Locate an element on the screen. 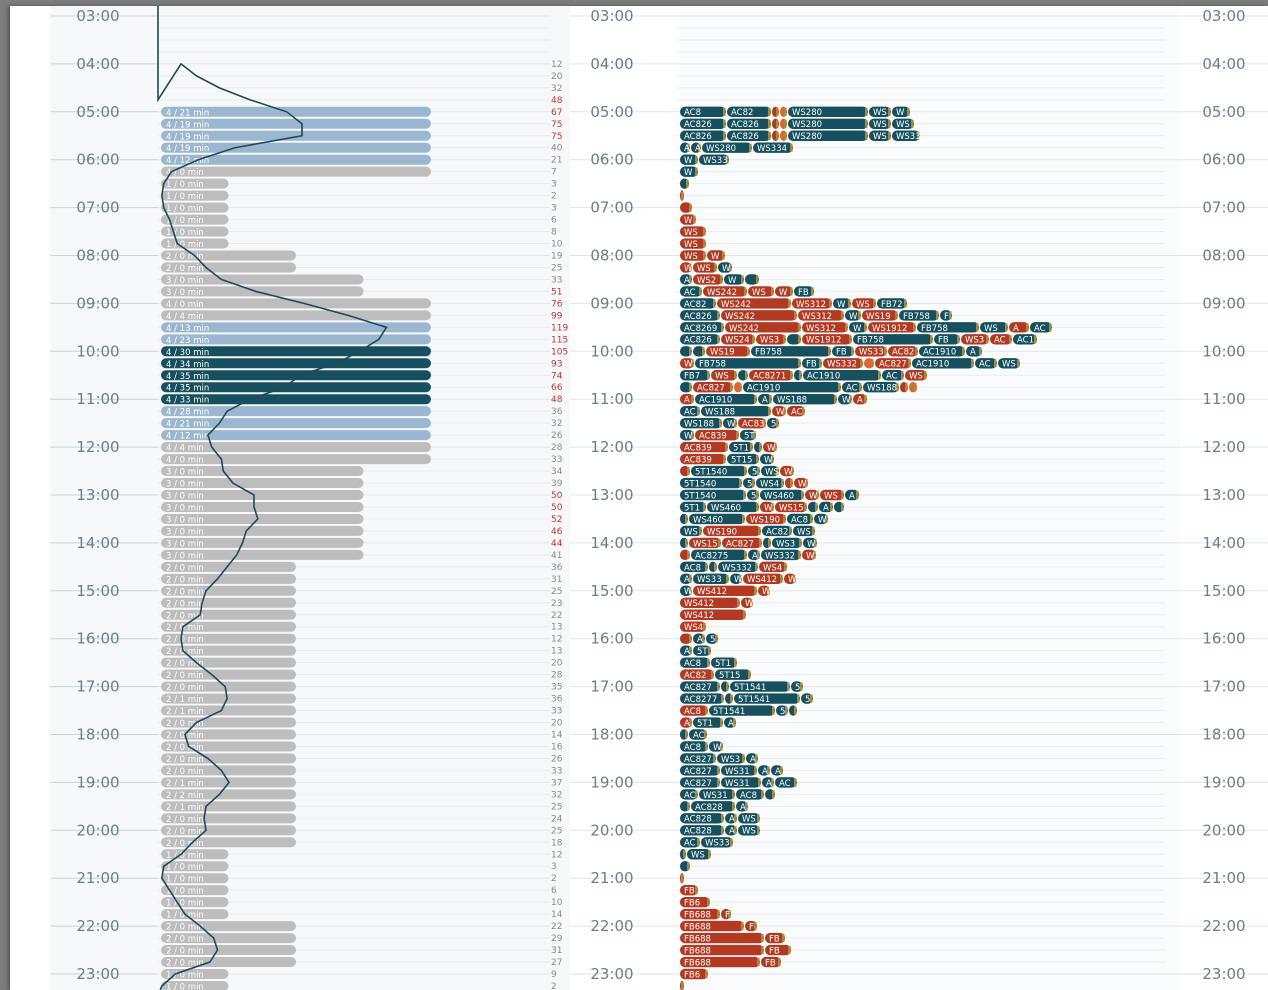 Image resolution: width=1268 pixels, height=990 pixels. time-tick-label-right: 20:00 is located at coordinates (1223, 830).